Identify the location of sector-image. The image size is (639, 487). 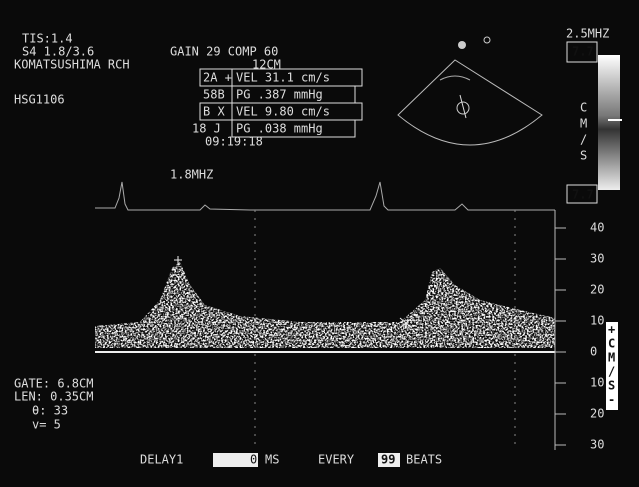
(470, 91).